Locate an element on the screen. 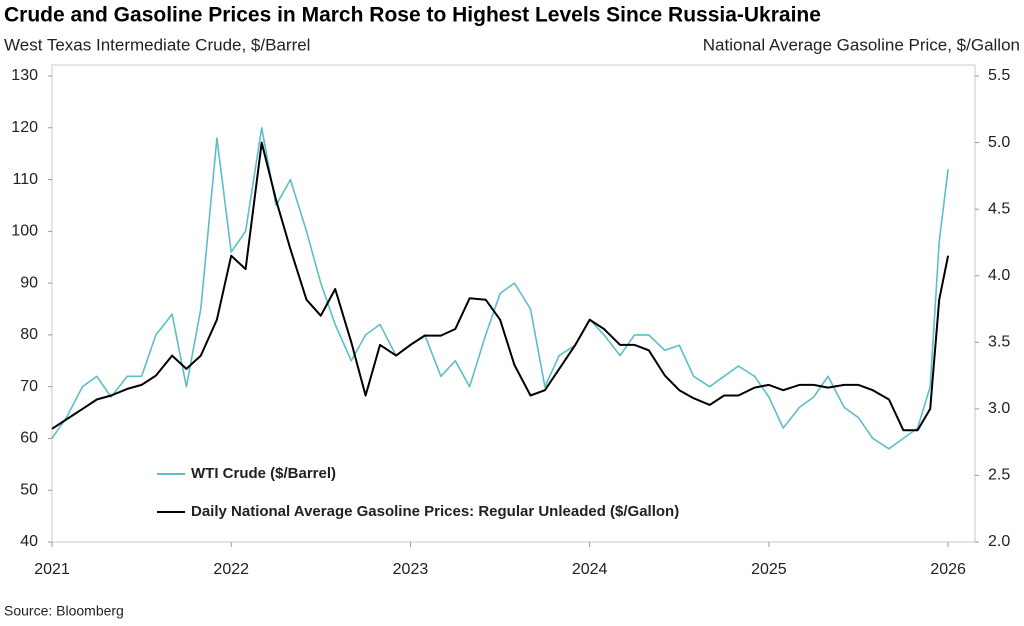 The width and height of the screenshot is (1024, 626). y2-tick-label: 5.0 is located at coordinates (999, 142).